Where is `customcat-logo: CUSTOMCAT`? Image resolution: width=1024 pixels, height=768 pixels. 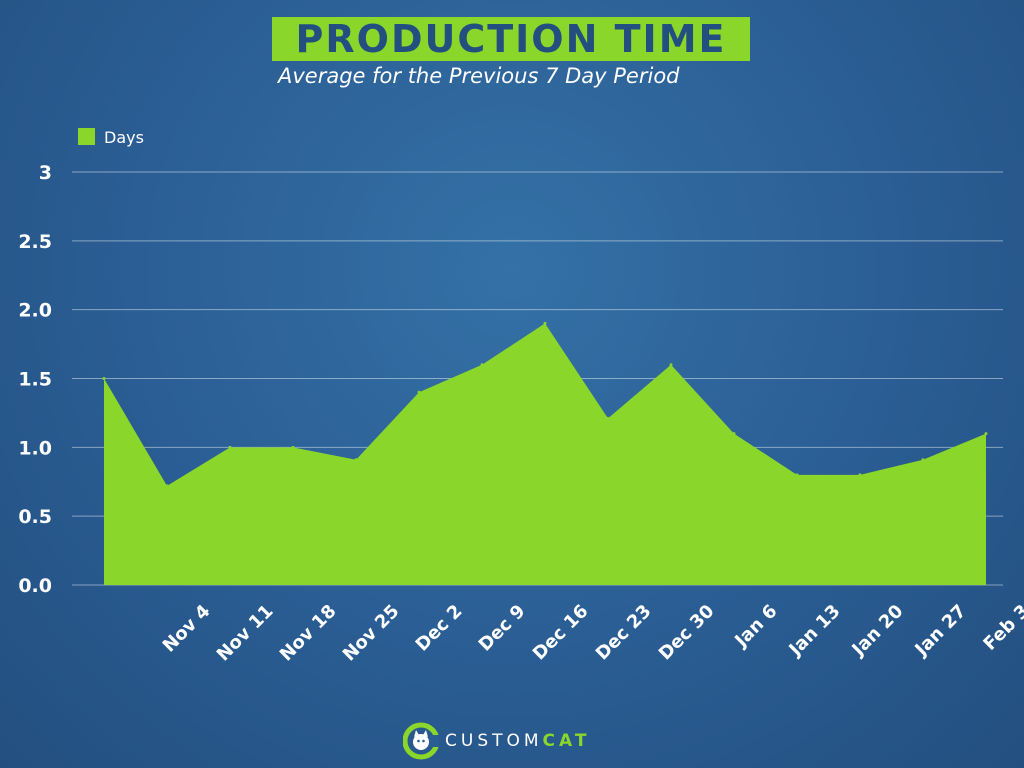
customcat-logo: CUSTOMCAT is located at coordinates (496, 741).